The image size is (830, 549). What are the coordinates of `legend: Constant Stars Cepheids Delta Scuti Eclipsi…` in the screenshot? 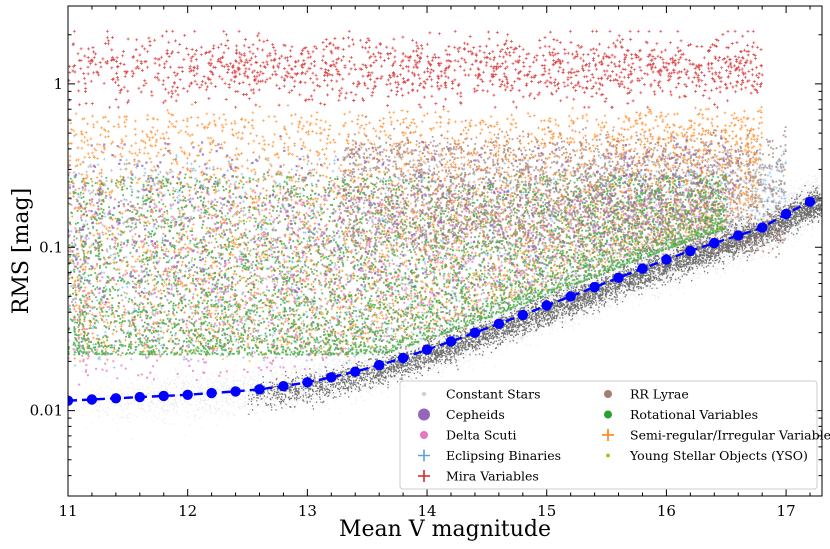 It's located at (614, 435).